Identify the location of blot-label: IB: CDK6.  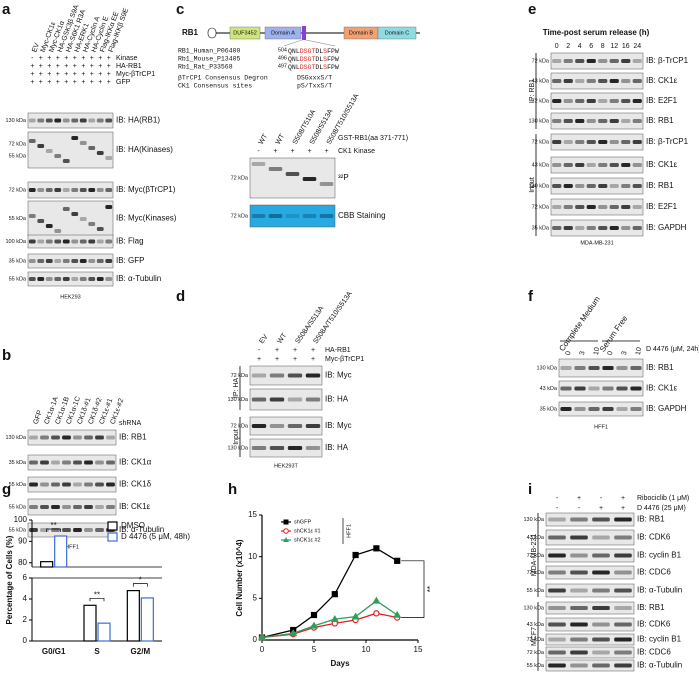
(654, 624).